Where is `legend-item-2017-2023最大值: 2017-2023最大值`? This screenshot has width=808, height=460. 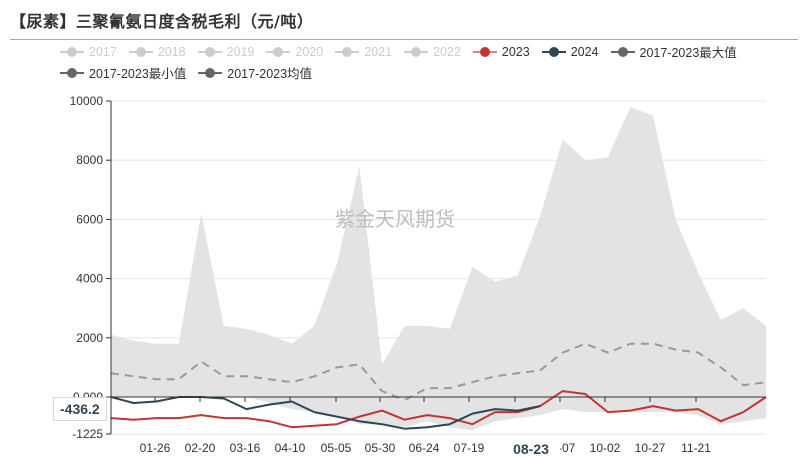
legend-item-2017-2023最大值: 2017-2023最大值 is located at coordinates (673, 51).